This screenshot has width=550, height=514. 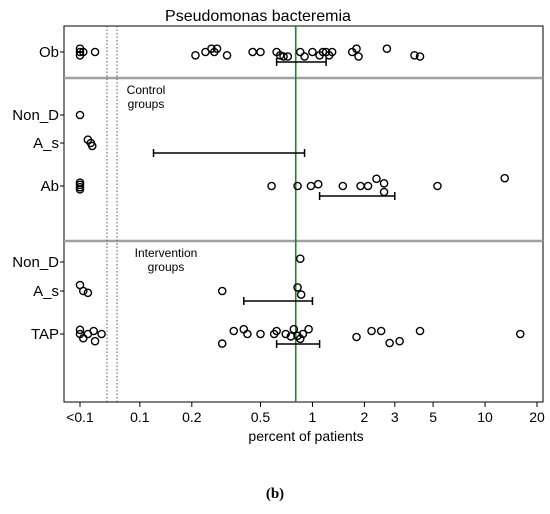 What do you see at coordinates (365, 417) in the screenshot?
I see `x-tick-label: 2` at bounding box center [365, 417].